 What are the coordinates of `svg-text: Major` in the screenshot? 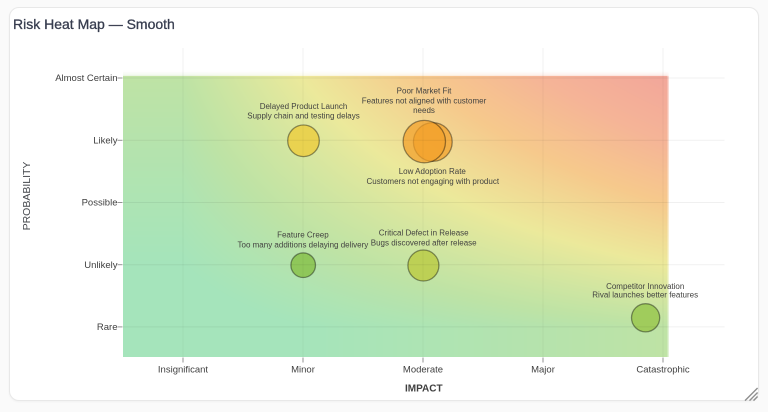 It's located at (543, 370).